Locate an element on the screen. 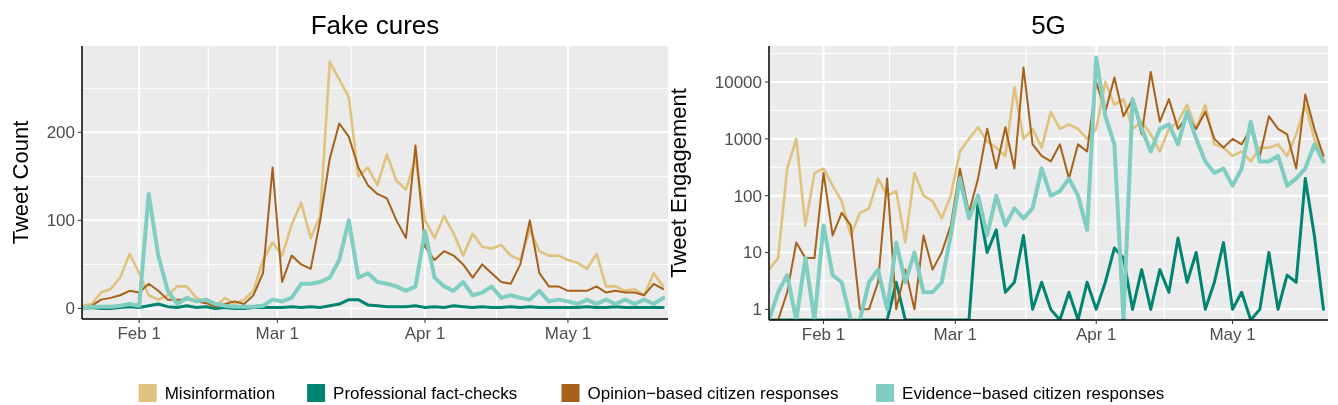 This screenshot has width=1338, height=405. chart-title: 5G is located at coordinates (1048, 25).